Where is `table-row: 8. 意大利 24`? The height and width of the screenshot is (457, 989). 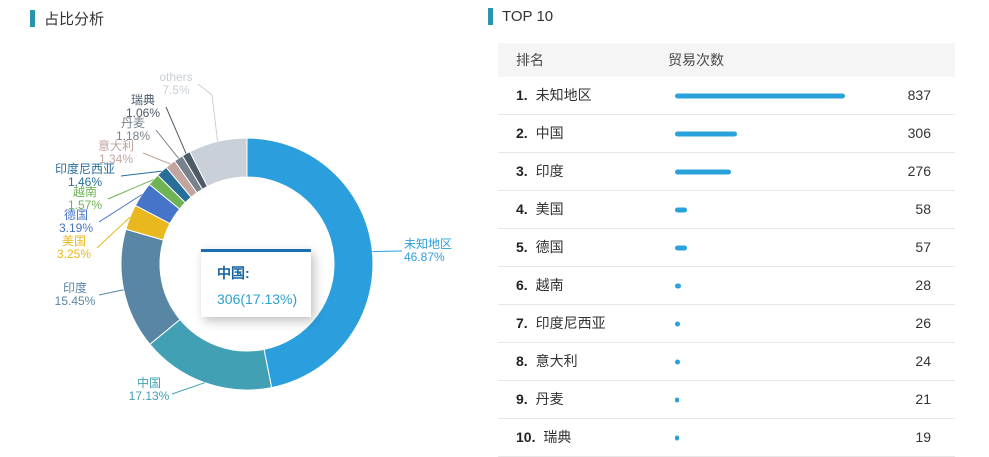
table-row: 8. 意大利 24 is located at coordinates (726, 362).